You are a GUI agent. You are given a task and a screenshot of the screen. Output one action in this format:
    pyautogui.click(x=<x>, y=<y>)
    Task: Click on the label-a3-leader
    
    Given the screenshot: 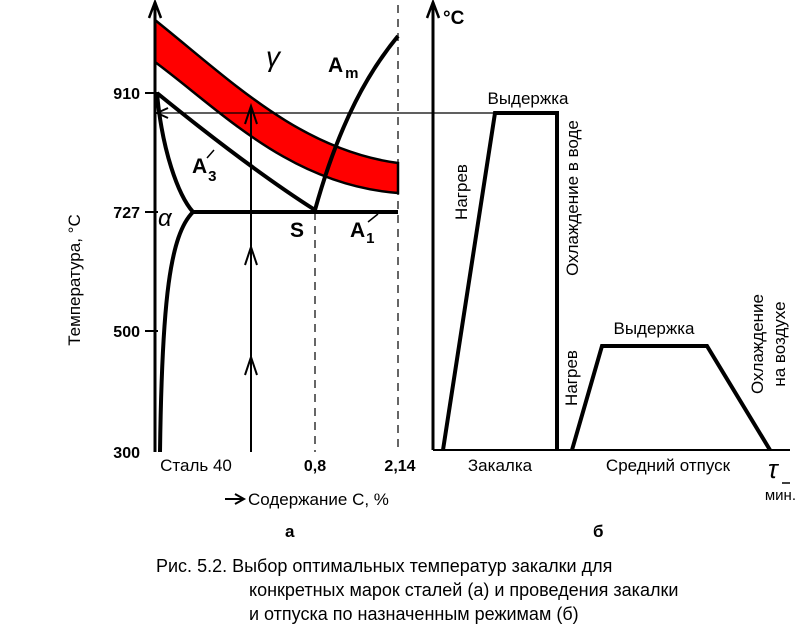 What is the action you would take?
    pyautogui.click(x=210, y=154)
    